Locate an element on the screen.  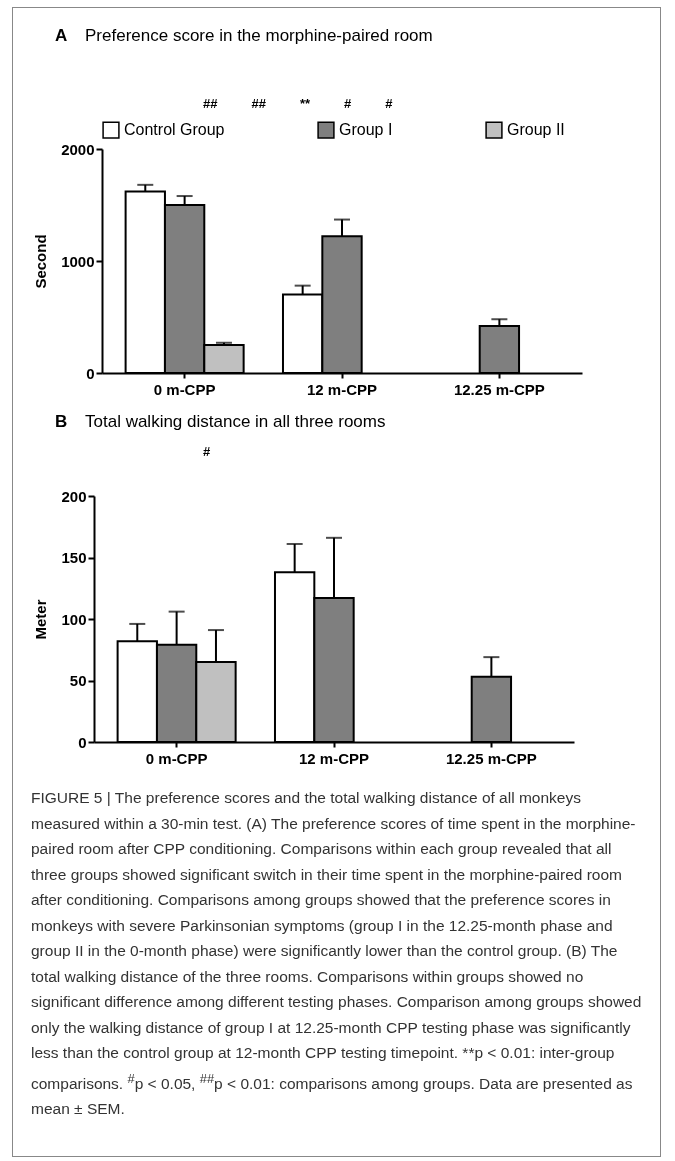
y-axis-title: Second is located at coordinates (41, 261).